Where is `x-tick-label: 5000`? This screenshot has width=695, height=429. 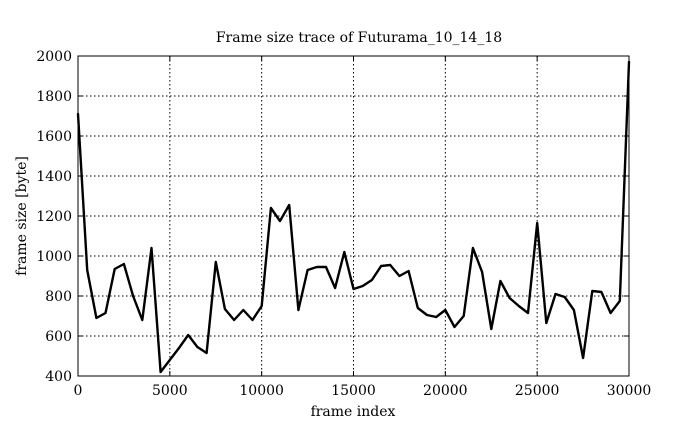
x-tick-label: 5000 is located at coordinates (170, 391).